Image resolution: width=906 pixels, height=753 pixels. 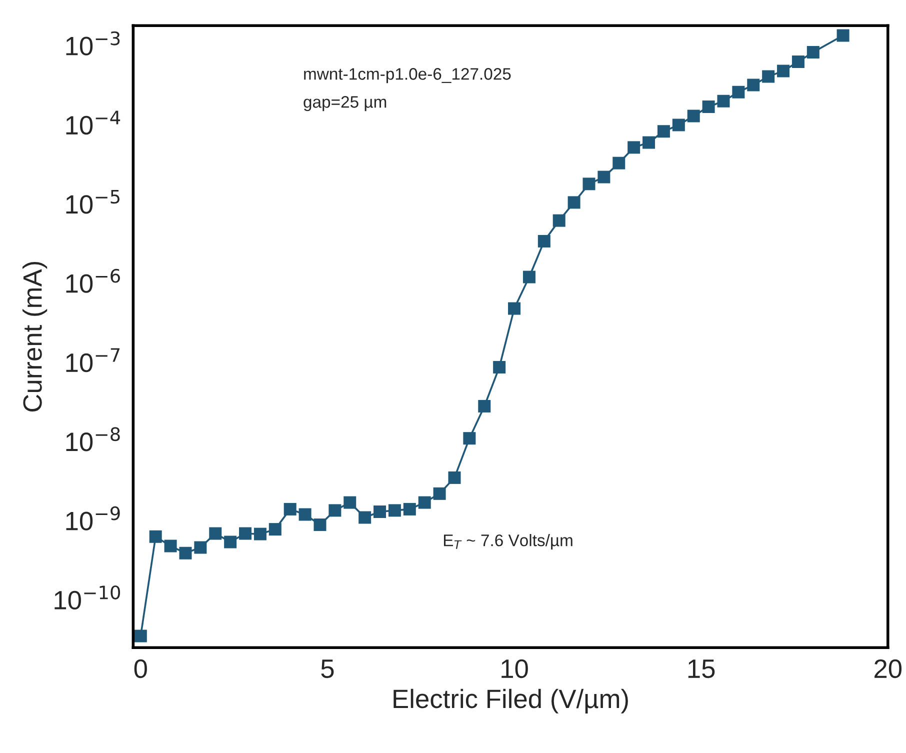 I want to click on y-tick-label: 10$^{−3}$, so click(x=93, y=43).